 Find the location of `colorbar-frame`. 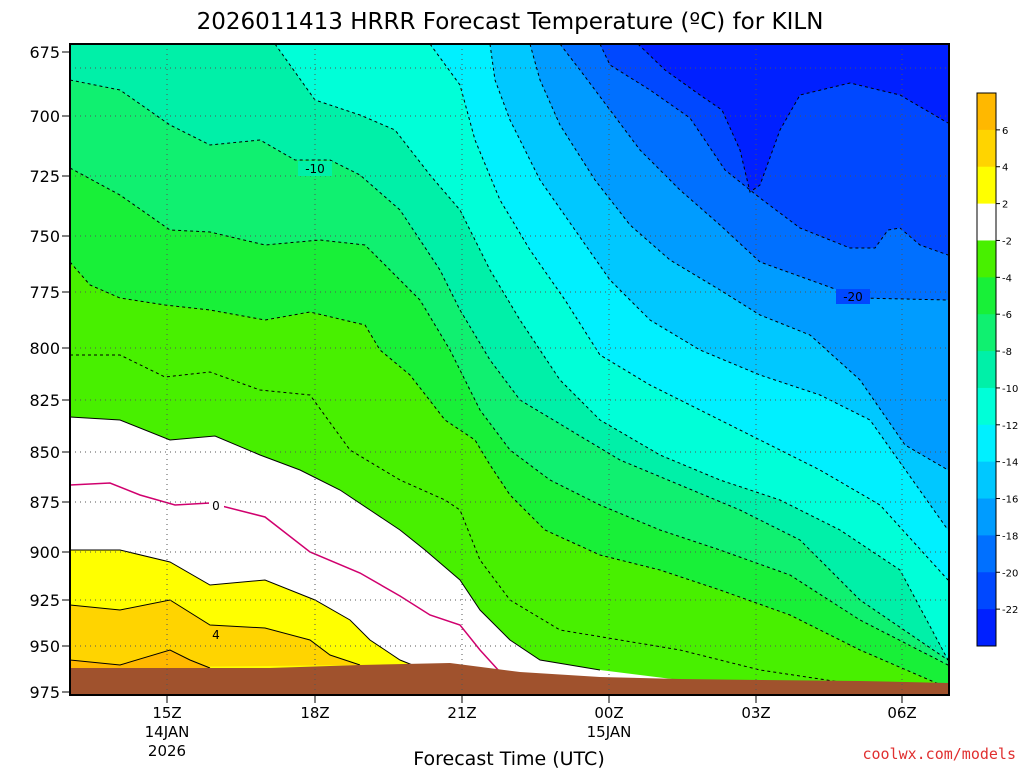

colorbar-frame is located at coordinates (986, 369).